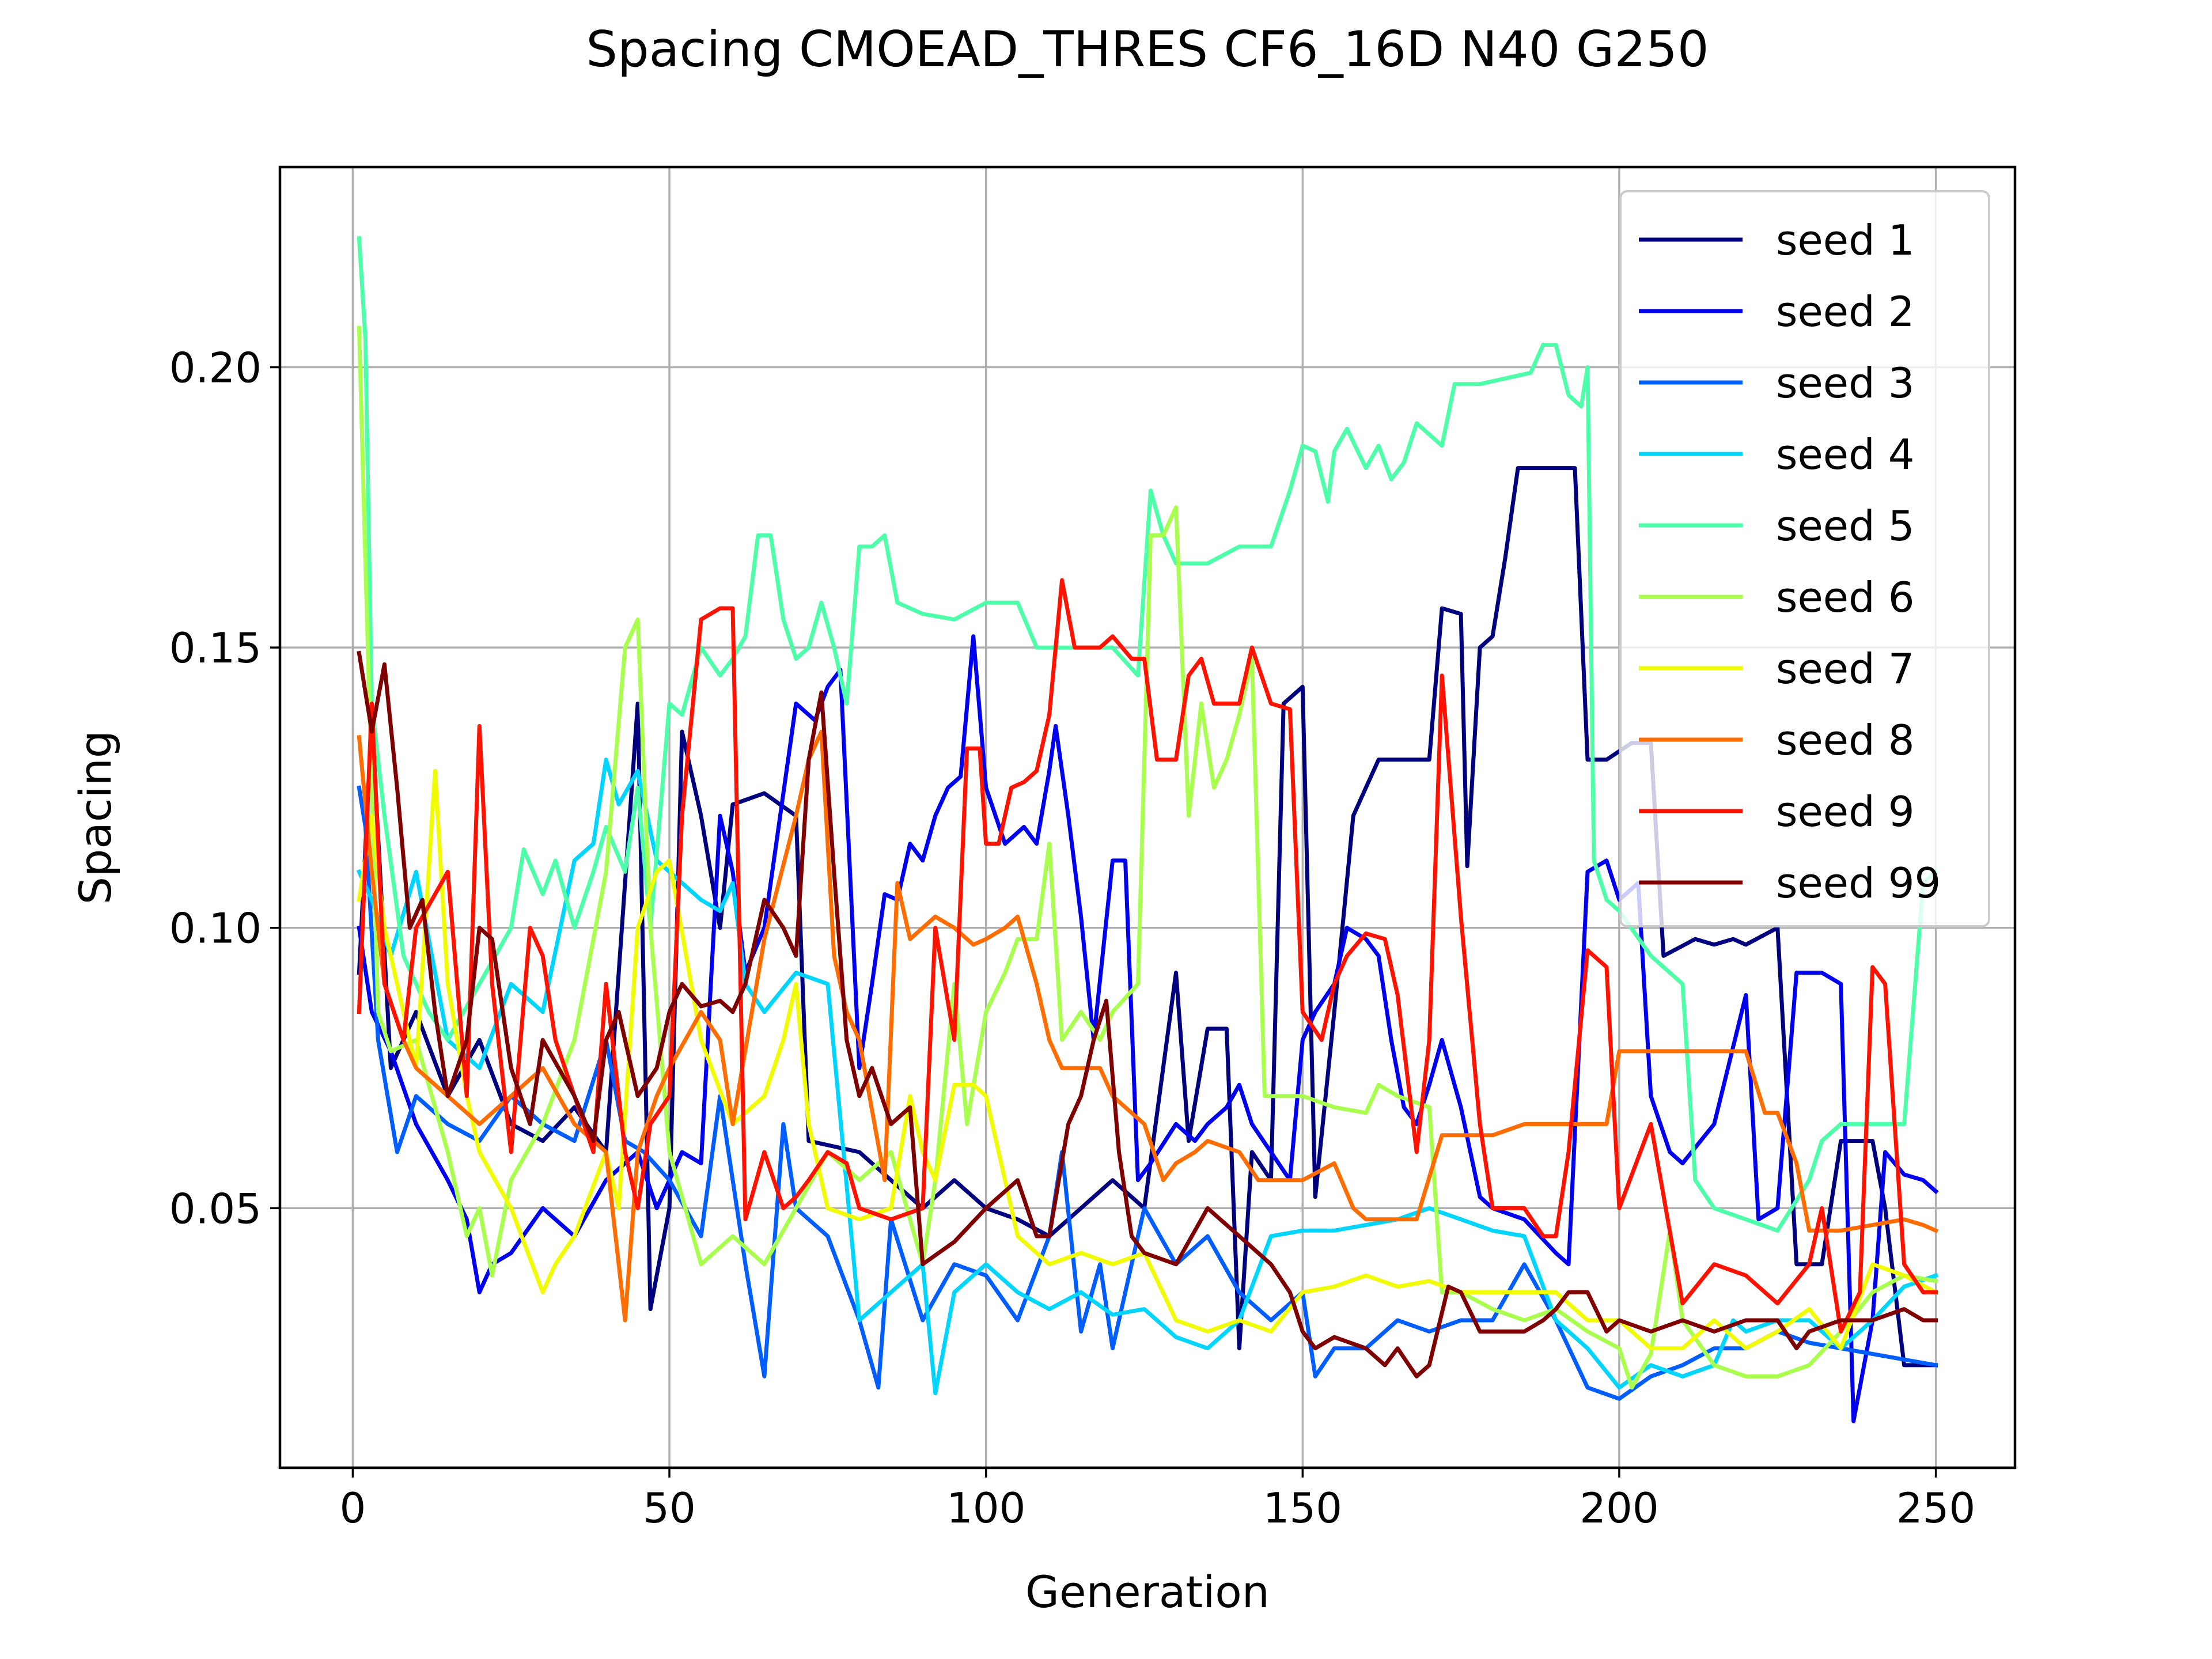 The image size is (2212, 1659). What do you see at coordinates (1619, 1508) in the screenshot?
I see `x-tick-label: 200` at bounding box center [1619, 1508].